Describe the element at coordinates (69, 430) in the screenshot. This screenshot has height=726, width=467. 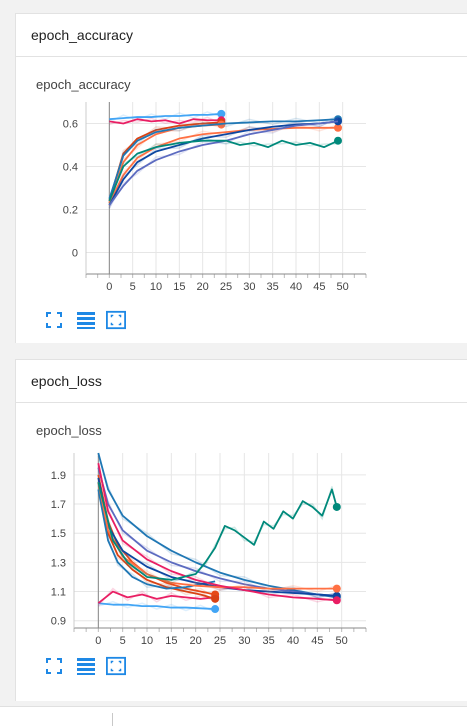
I see `chart-title: epoch_loss` at that location.